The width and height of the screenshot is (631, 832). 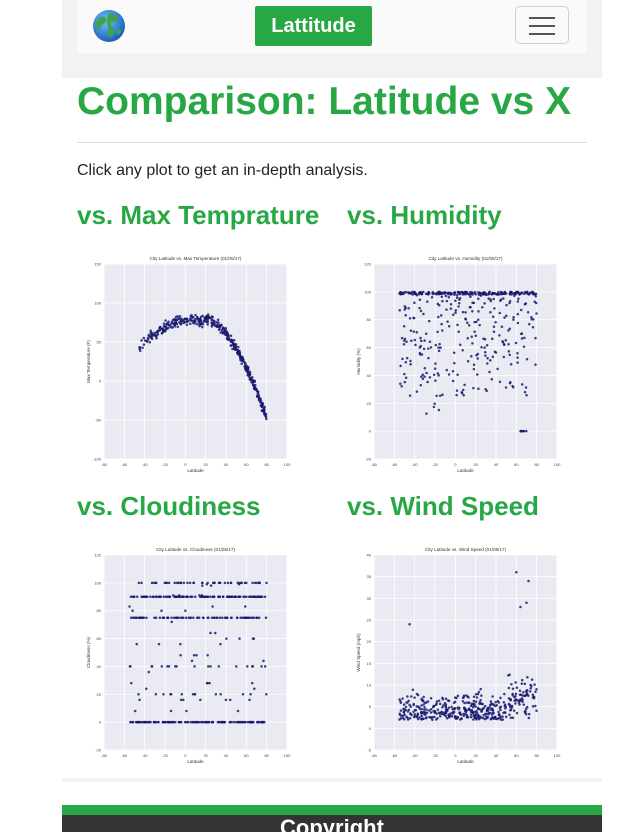 What do you see at coordinates (205, 755) in the screenshot?
I see `x-tick-label: 20` at bounding box center [205, 755].